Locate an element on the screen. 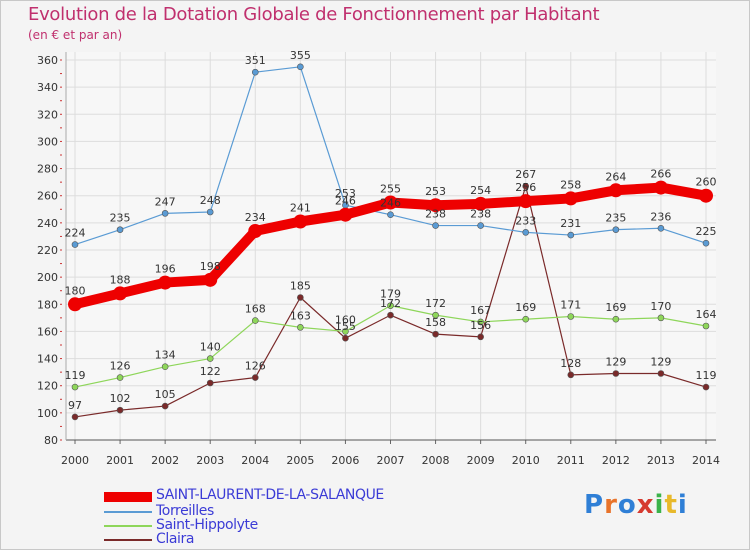 The image size is (750, 550). data-label: 256 is located at coordinates (525, 187).